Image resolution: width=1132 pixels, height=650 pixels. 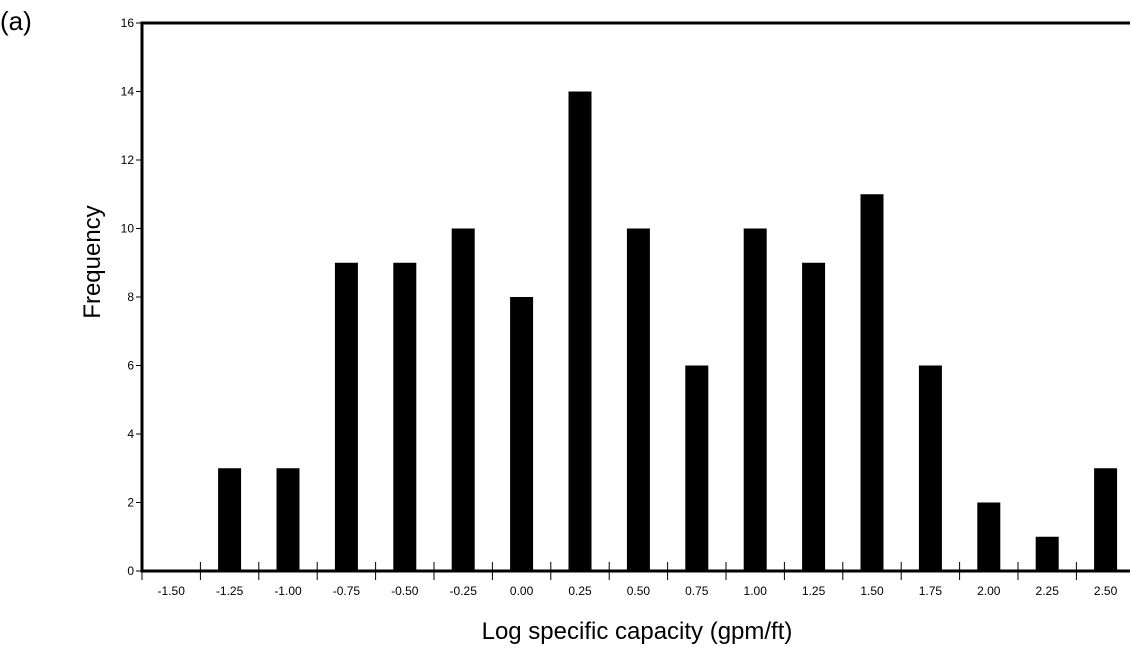 What do you see at coordinates (756, 591) in the screenshot?
I see `x-tick-label: 1.00` at bounding box center [756, 591].